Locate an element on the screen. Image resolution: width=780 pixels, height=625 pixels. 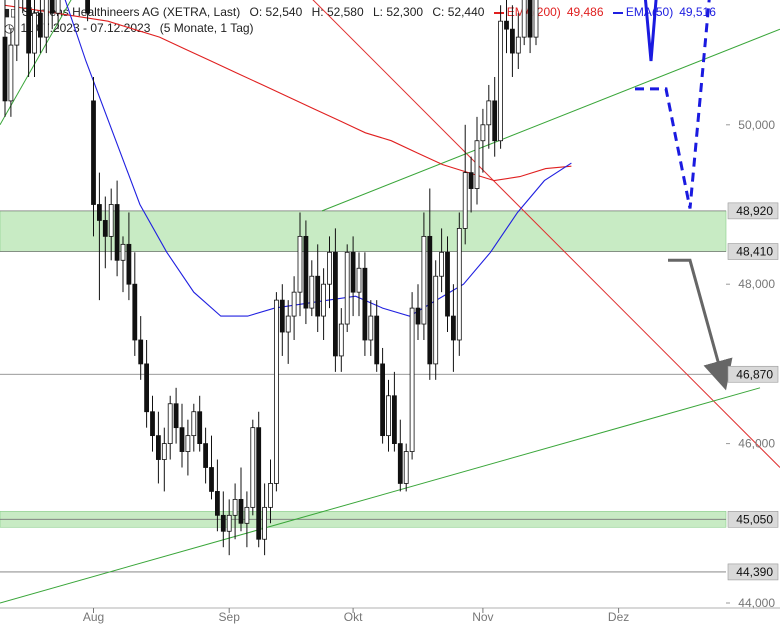
chart-type-icon: ▮▯ is located at coordinates (10, 13).